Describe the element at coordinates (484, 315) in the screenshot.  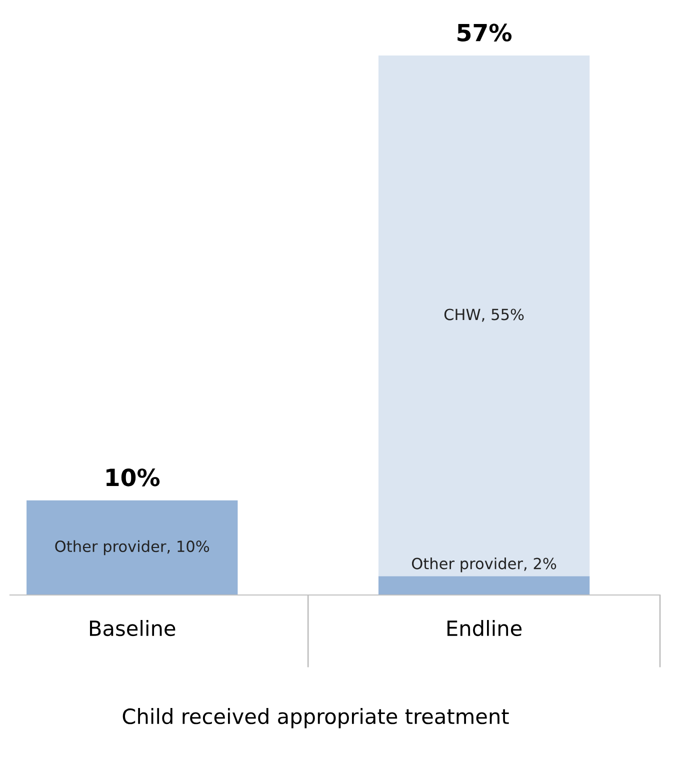
I see `data-label: CHW, 55%` at that location.